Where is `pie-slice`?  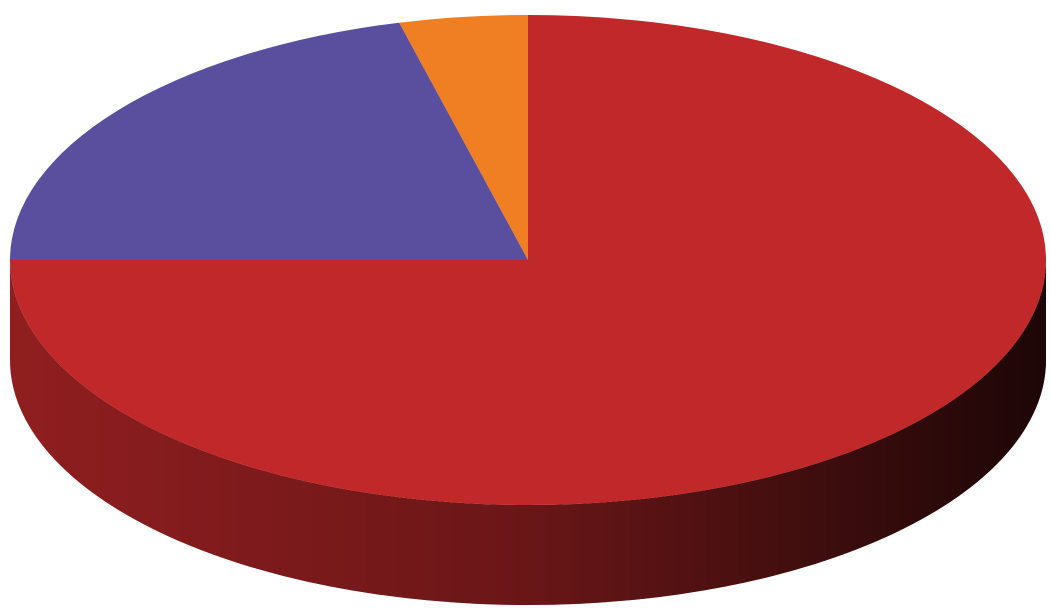
pie-slice is located at coordinates (463, 137).